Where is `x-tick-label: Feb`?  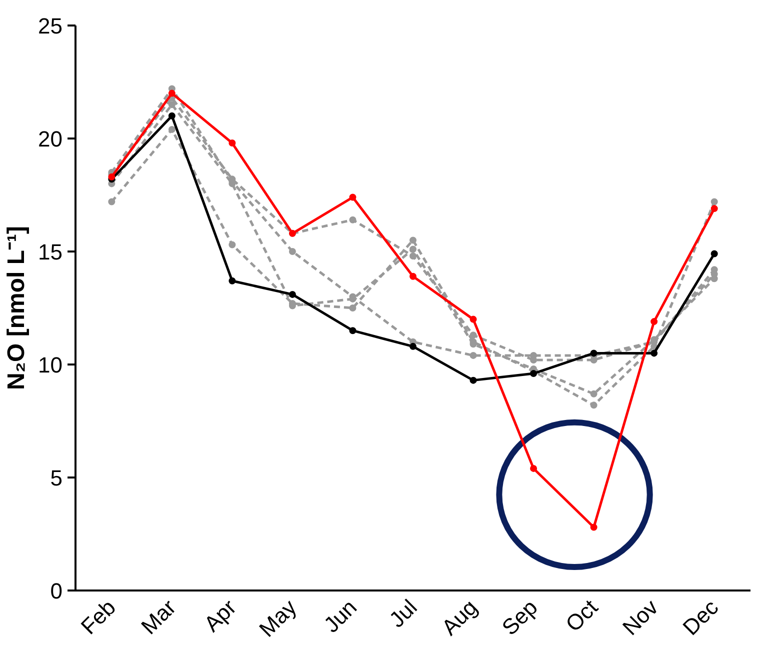 x-tick-label: Feb is located at coordinates (98, 617).